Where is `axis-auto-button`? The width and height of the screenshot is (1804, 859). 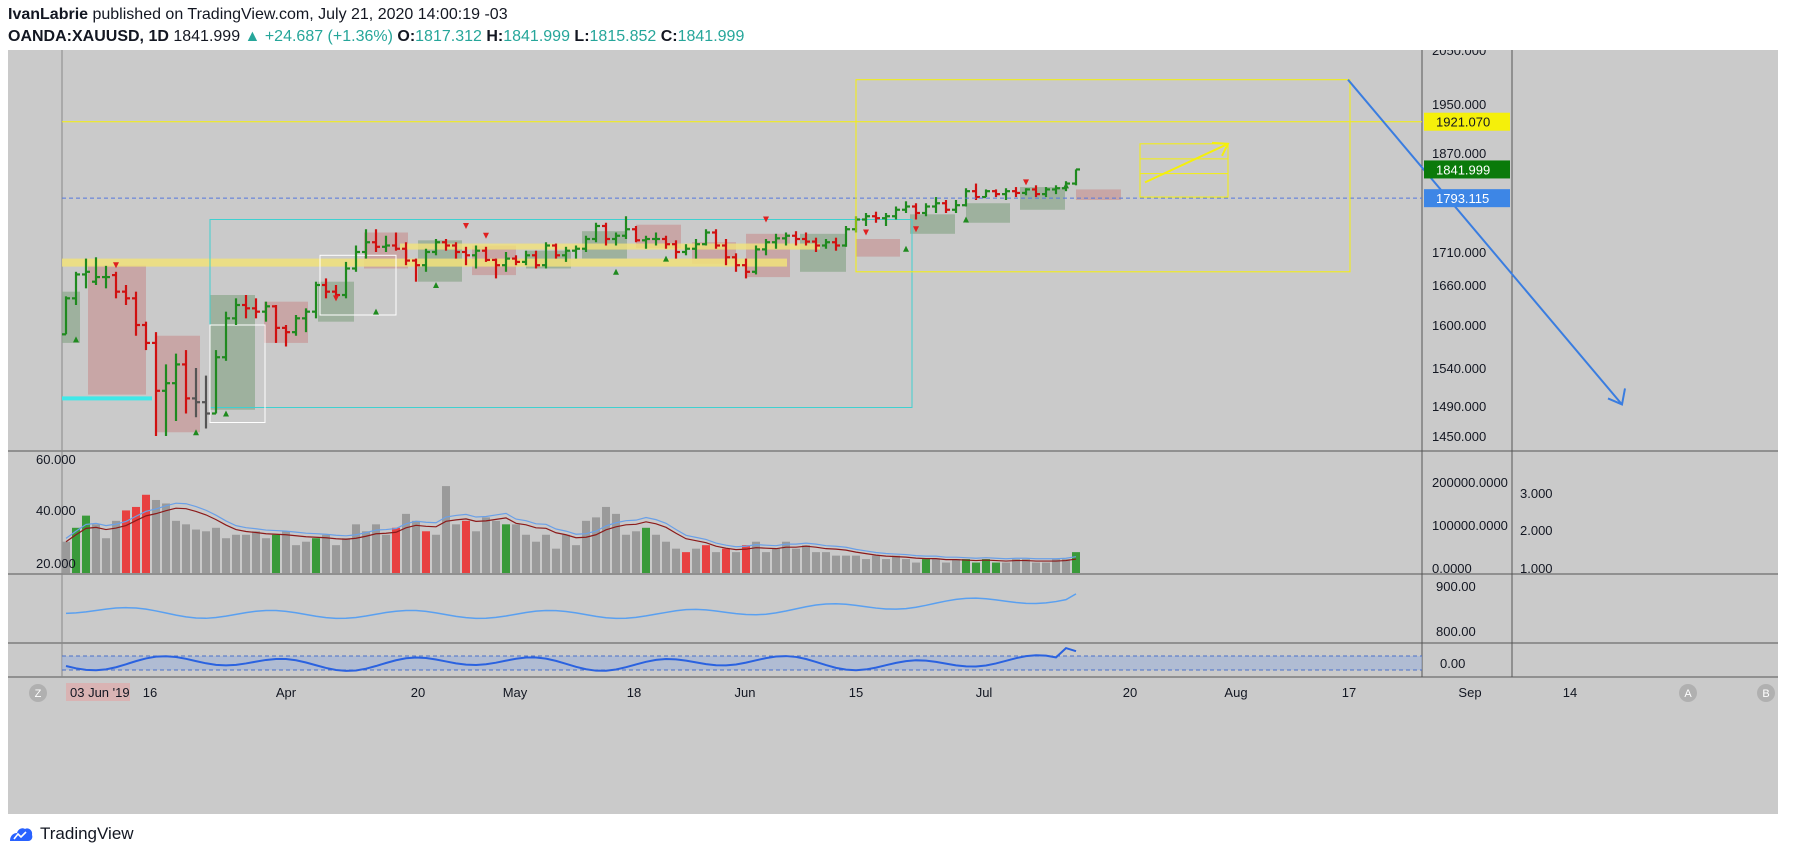
axis-auto-button is located at coordinates (1688, 693).